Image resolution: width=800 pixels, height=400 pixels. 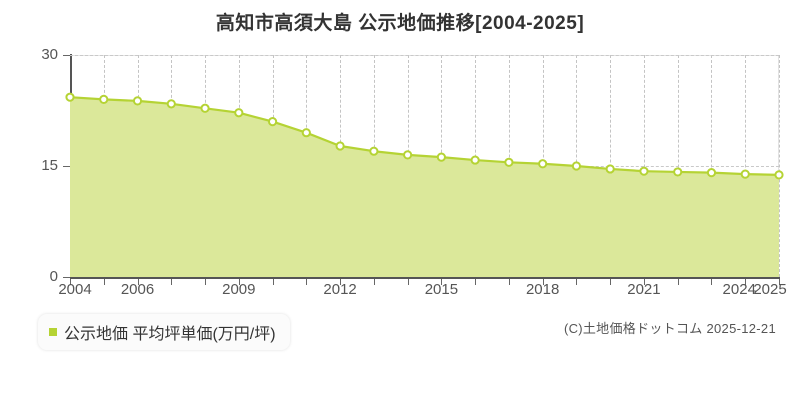 I want to click on x-tick-label: 2009, so click(x=239, y=289).